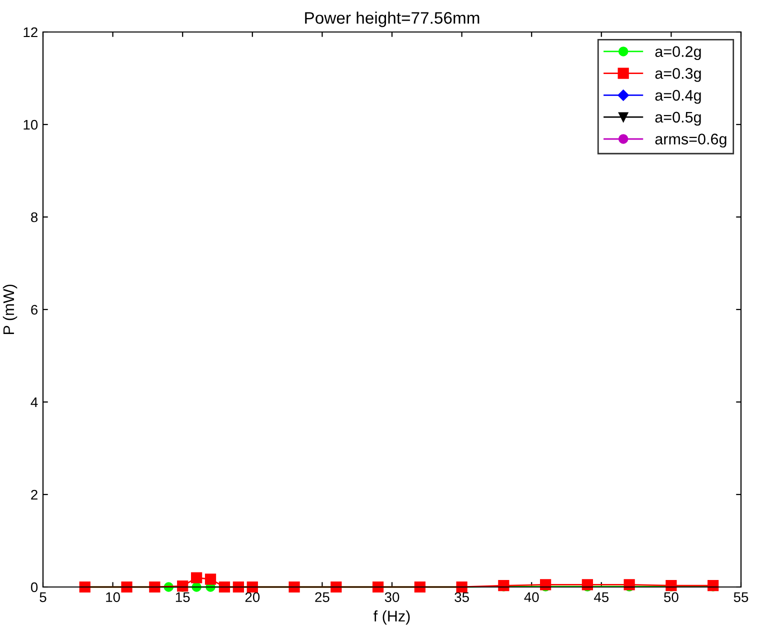  Describe the element at coordinates (183, 597) in the screenshot. I see `x-tick-label: 15` at that location.